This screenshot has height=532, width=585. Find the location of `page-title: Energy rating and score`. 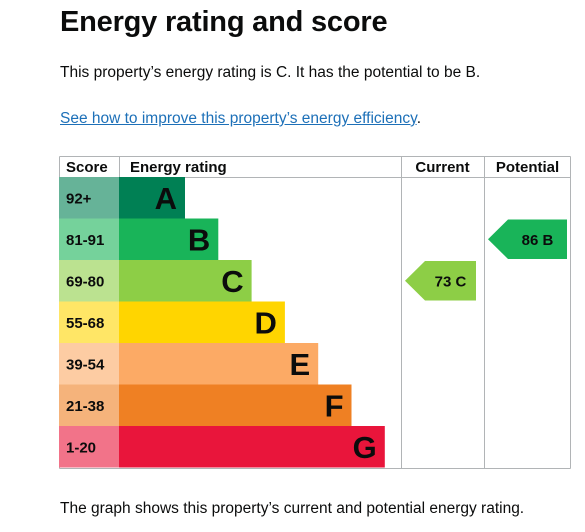

page-title: Energy rating and score is located at coordinates (224, 22).